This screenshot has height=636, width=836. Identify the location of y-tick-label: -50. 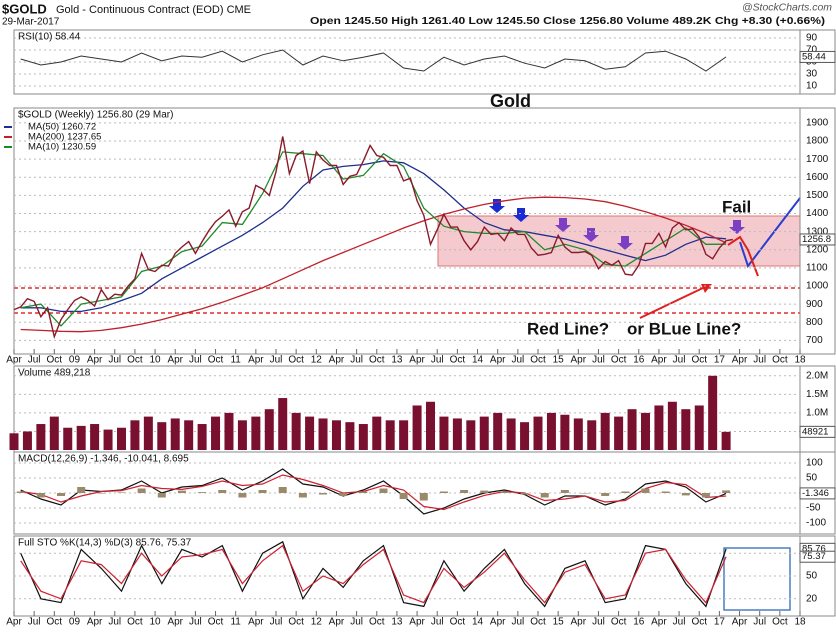
(813, 508).